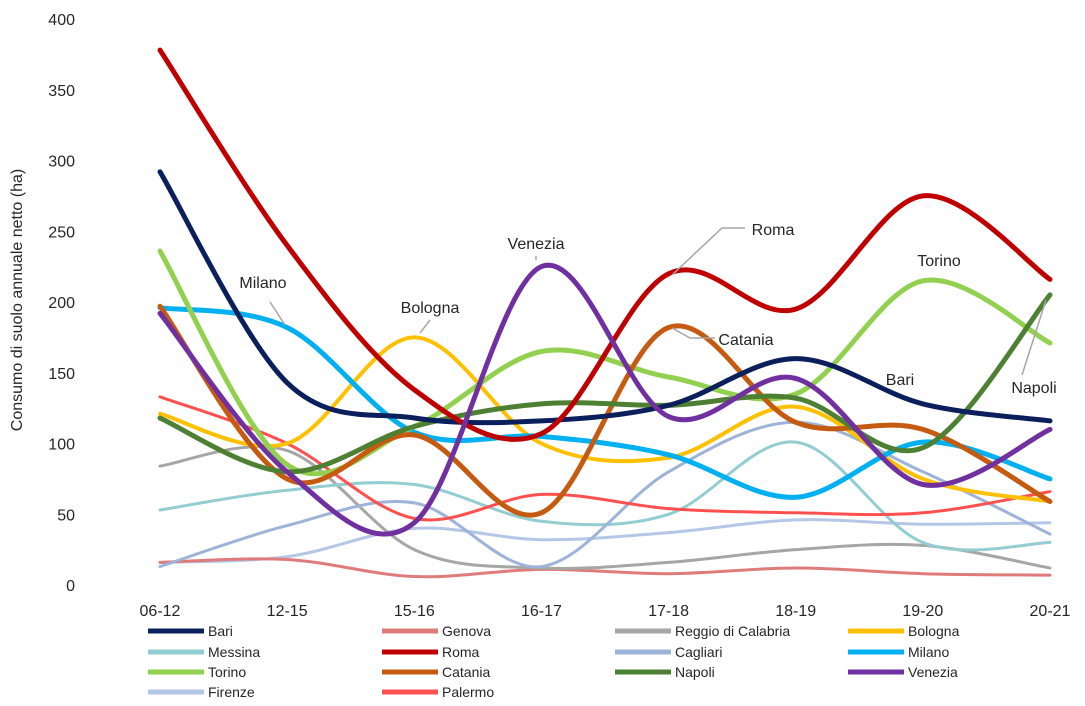 The height and width of the screenshot is (706, 1085). I want to click on legend-label: Venezia, so click(933, 672).